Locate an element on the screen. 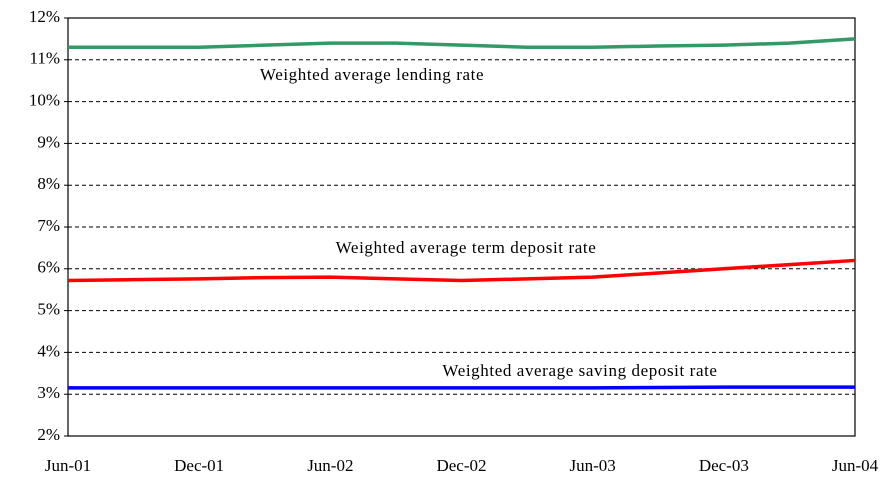 Image resolution: width=887 pixels, height=480 pixels. series-label: Weighted average saving deposit rate is located at coordinates (579, 370).